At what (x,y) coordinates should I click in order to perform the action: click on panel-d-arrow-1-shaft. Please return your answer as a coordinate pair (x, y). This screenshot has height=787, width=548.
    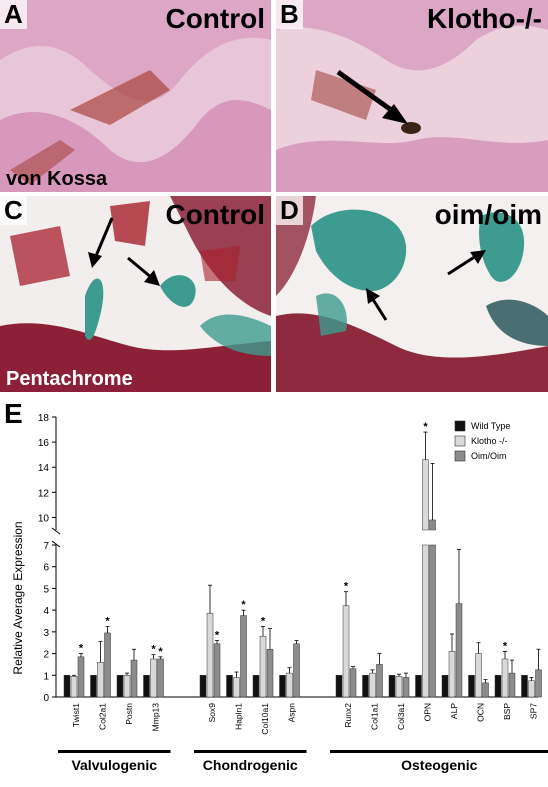
    Looking at the image, I should click on (379, 309).